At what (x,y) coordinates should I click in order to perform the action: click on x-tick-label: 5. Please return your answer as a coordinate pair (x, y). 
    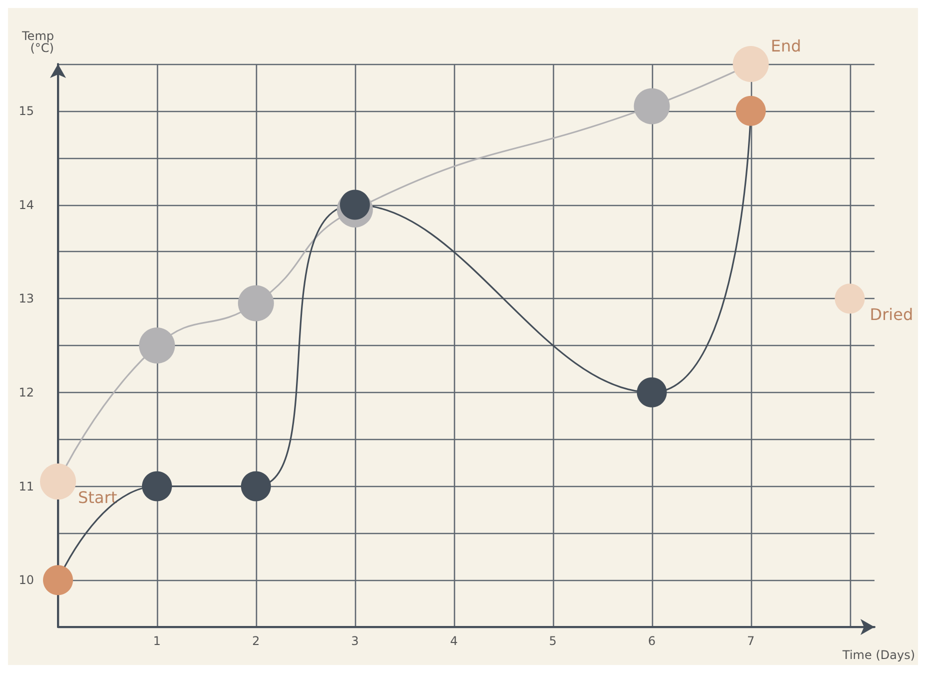
    Looking at the image, I should click on (553, 641).